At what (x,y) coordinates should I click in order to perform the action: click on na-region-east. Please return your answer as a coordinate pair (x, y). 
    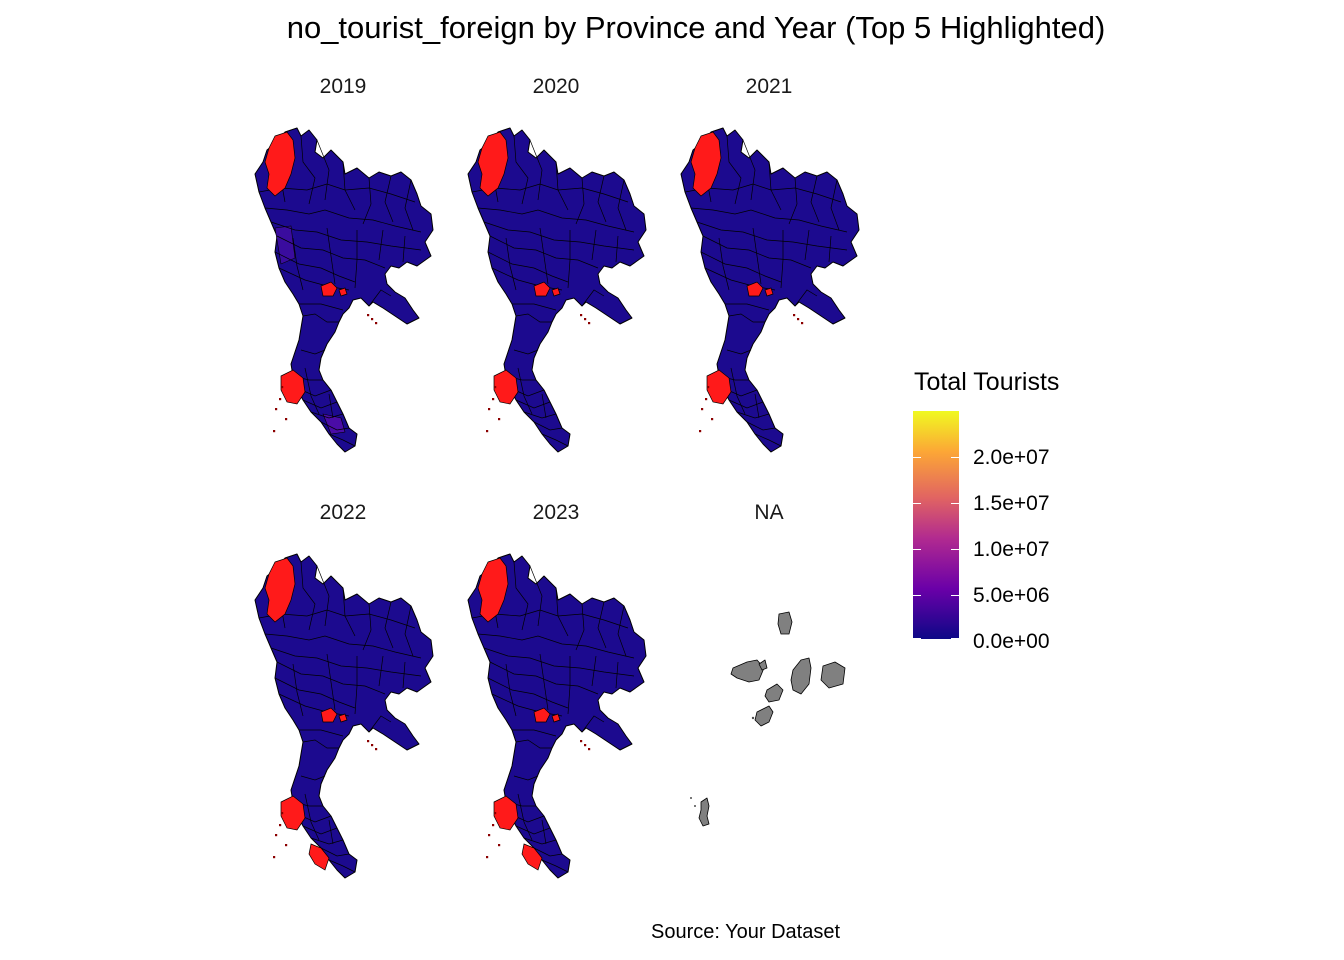
    Looking at the image, I should click on (833, 675).